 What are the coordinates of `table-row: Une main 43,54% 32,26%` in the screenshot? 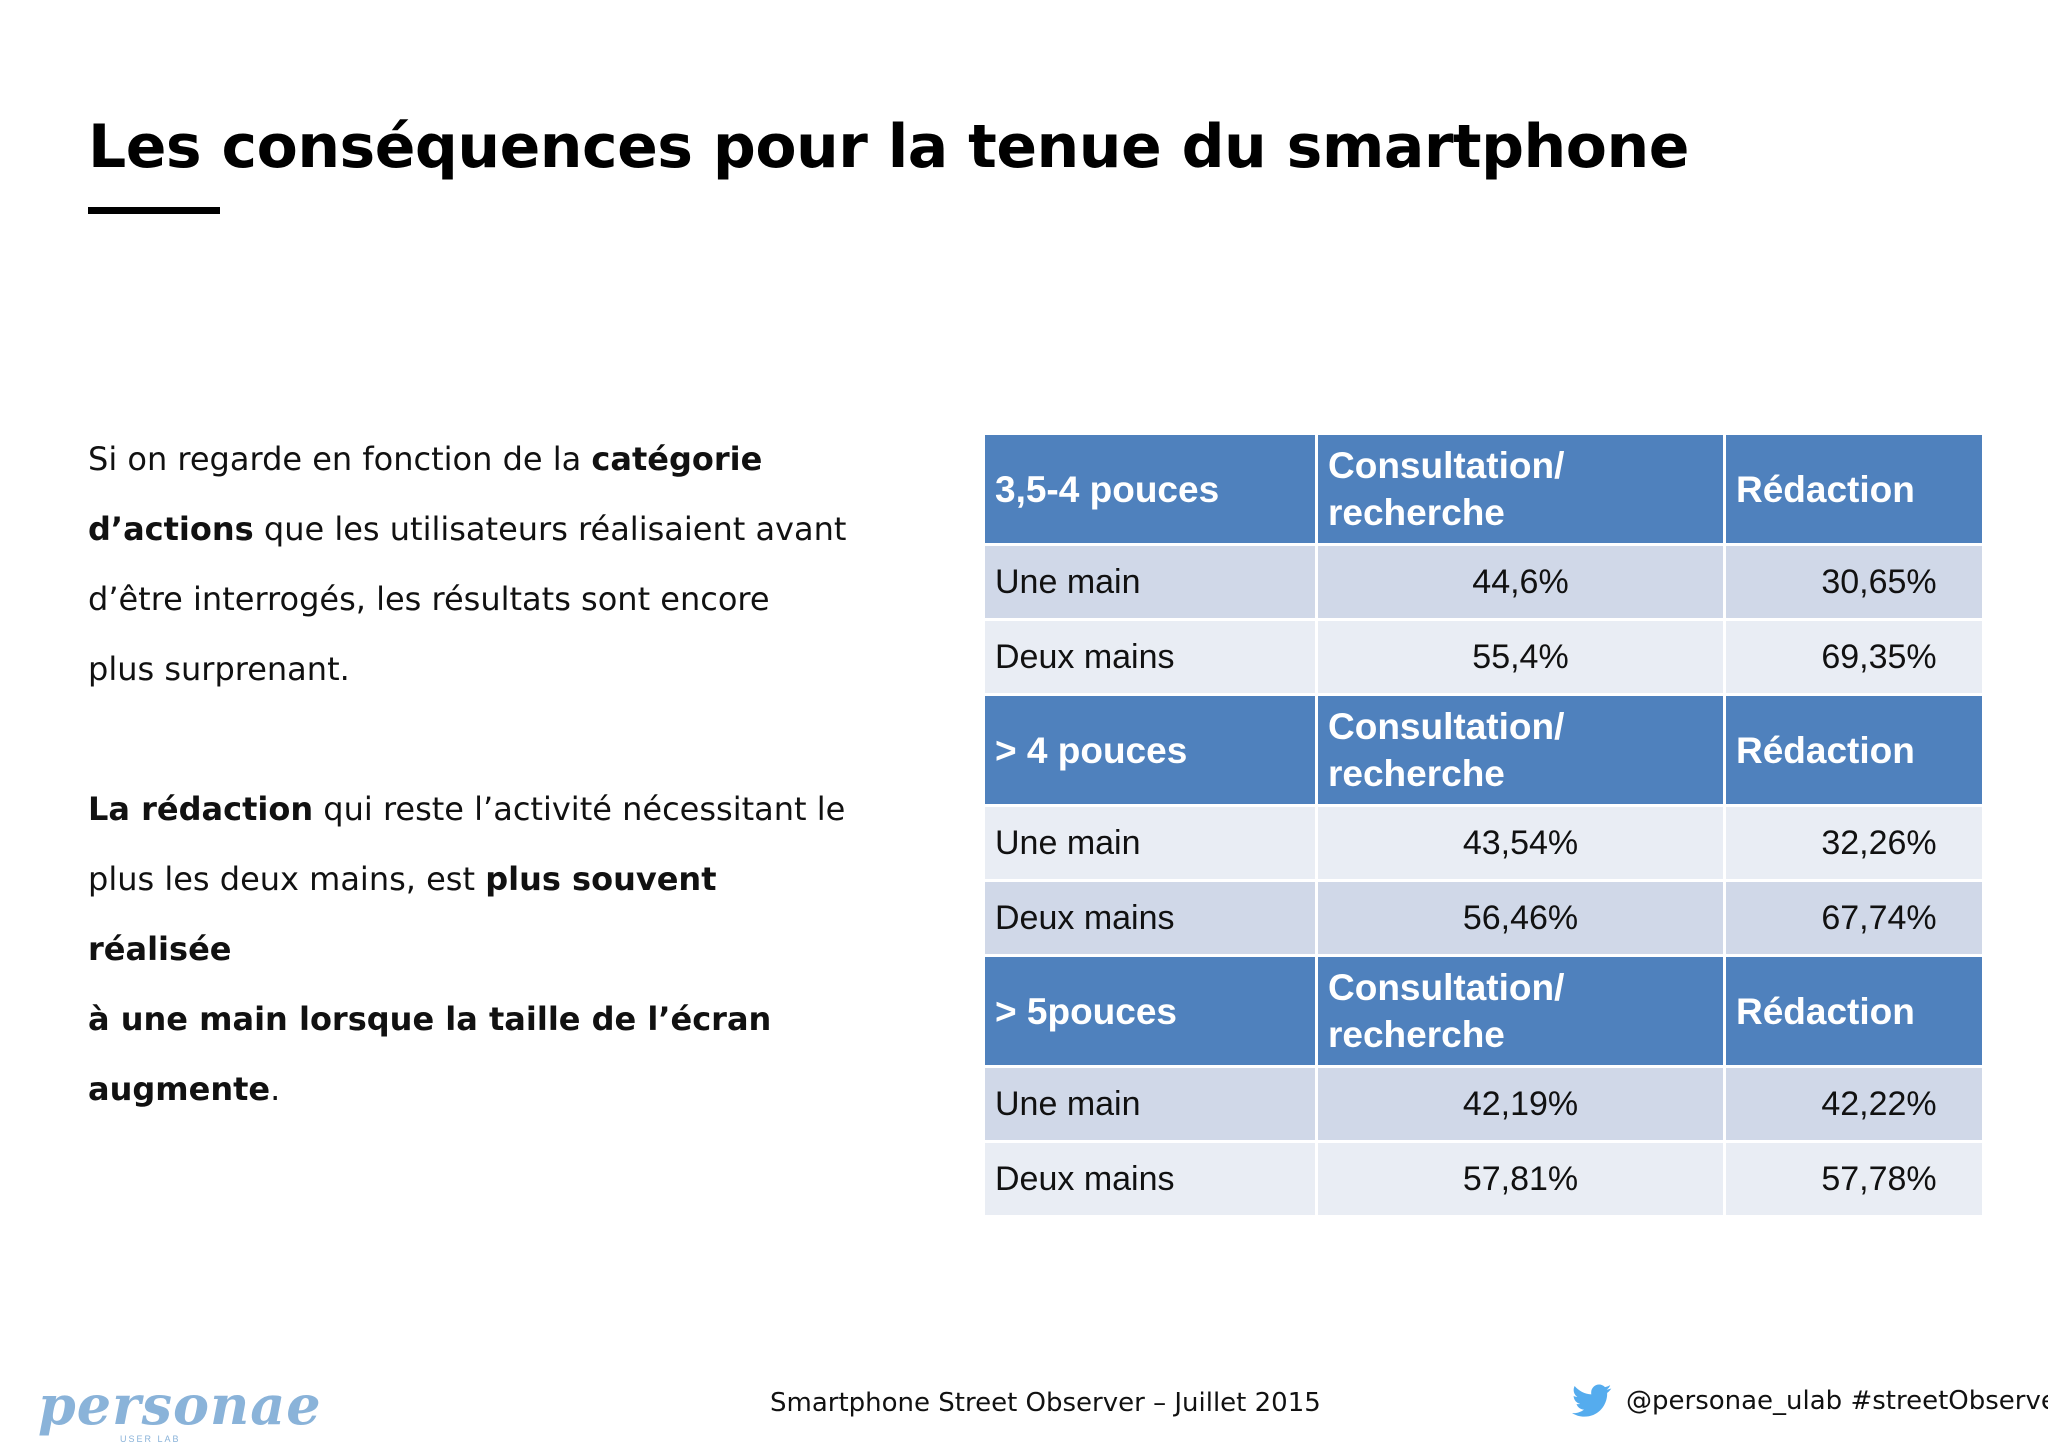 It's located at (1483, 843).